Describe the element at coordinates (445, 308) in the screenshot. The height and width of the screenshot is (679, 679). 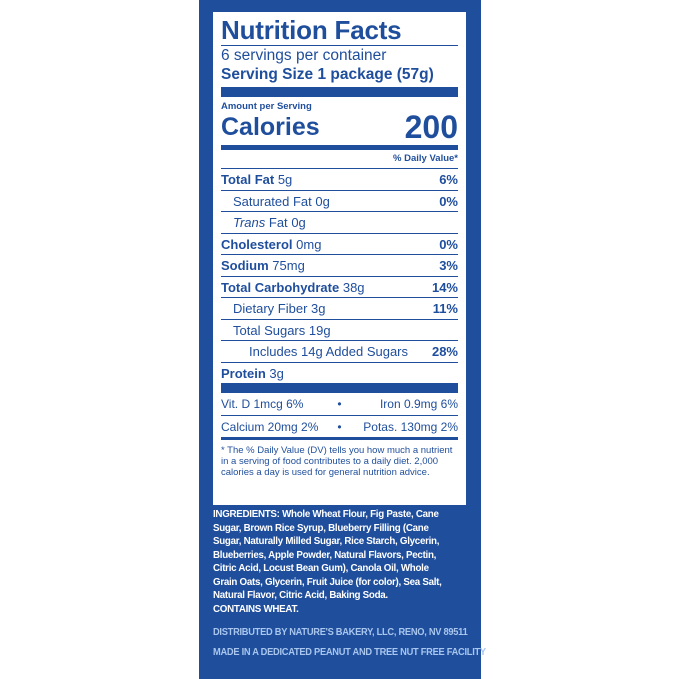
I see `daily-value: 11%` at that location.